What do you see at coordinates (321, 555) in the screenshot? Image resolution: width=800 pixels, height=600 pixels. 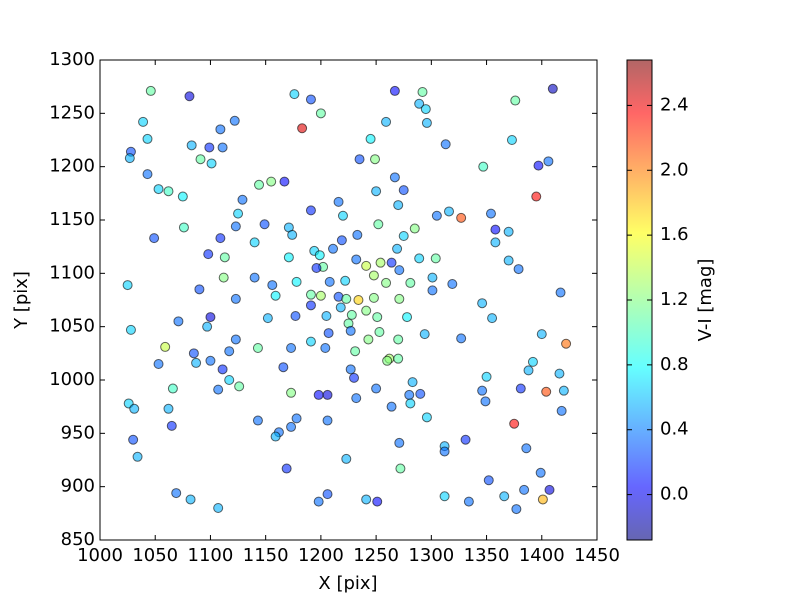 I see `x-tick-label: 1200` at bounding box center [321, 555].